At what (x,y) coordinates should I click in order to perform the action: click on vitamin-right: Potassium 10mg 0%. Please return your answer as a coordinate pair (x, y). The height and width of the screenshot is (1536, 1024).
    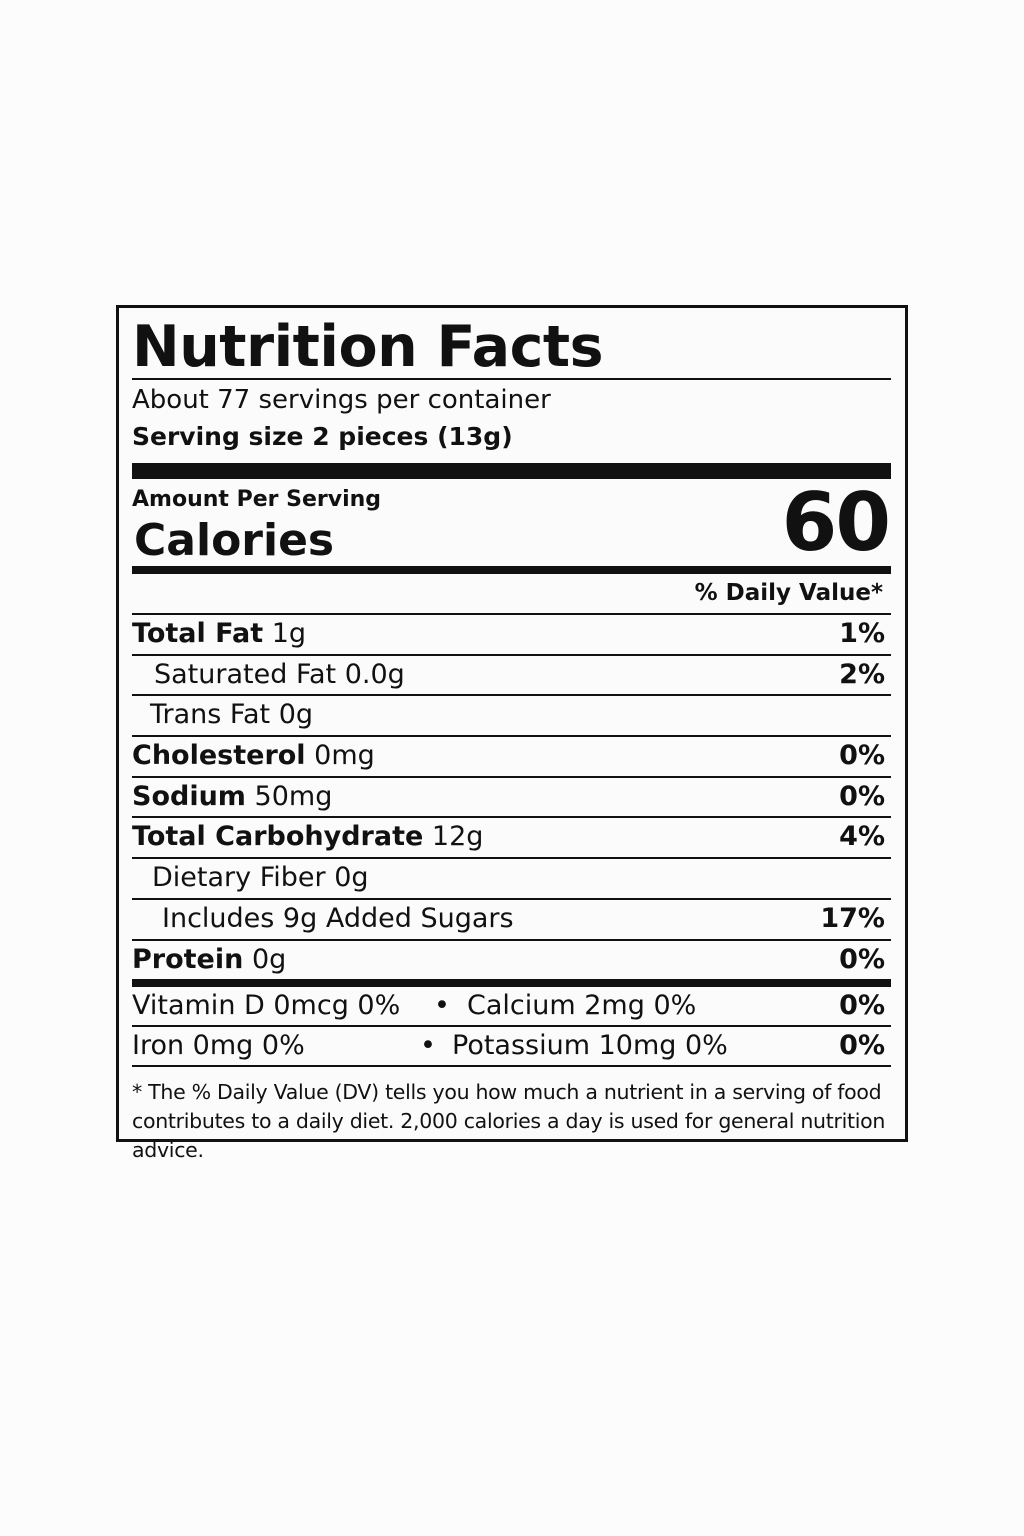
    Looking at the image, I should click on (590, 1046).